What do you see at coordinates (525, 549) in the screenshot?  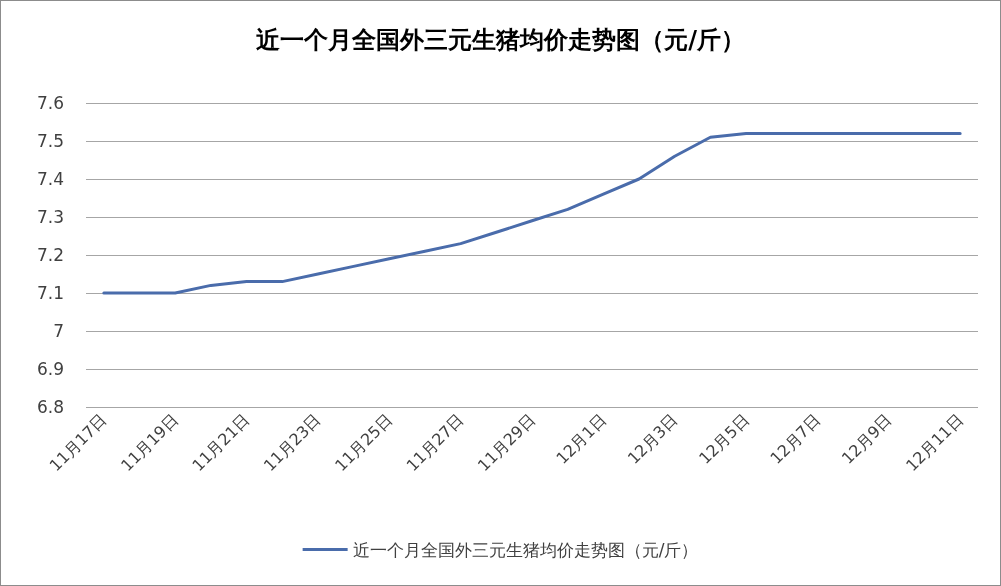 I see `legend-label: 近一个月全国外三元生猪均价走势图（元/斤）` at bounding box center [525, 549].